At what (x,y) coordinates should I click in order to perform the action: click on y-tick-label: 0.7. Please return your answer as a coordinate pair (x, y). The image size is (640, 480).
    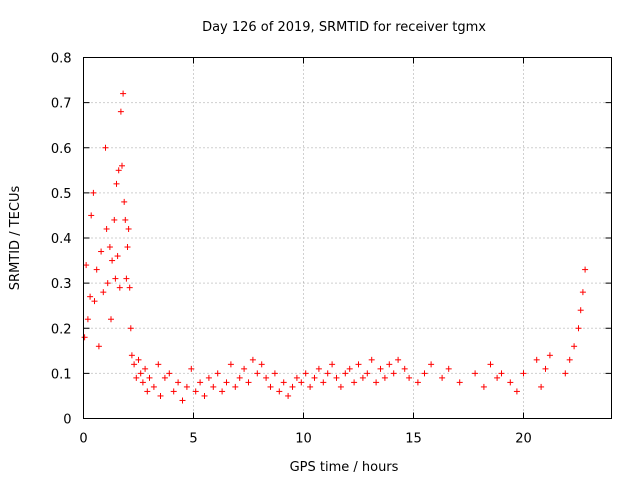
    Looking at the image, I should click on (61, 104).